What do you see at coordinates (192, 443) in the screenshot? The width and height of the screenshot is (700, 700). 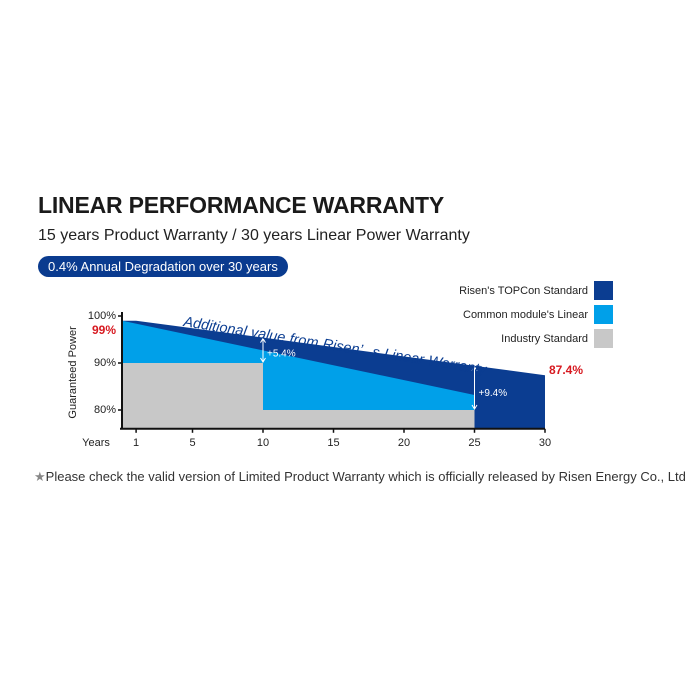 I see `x-tick-label: 5` at bounding box center [192, 443].